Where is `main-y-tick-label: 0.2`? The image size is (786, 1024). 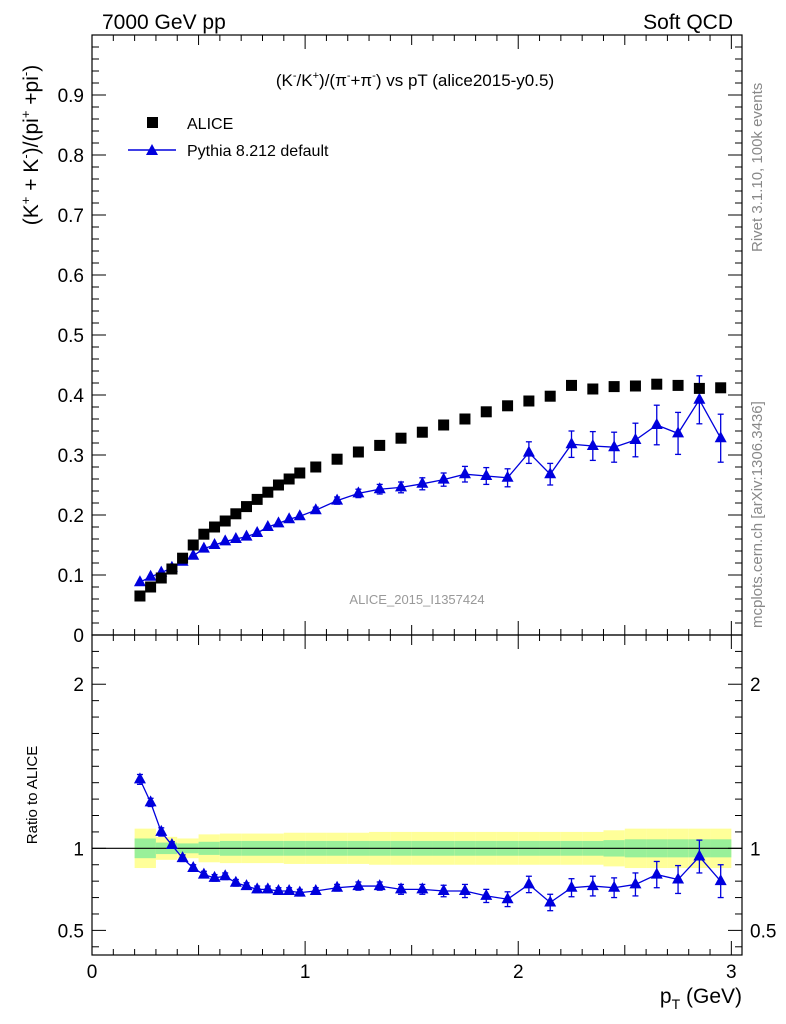 main-y-tick-label: 0.2 is located at coordinates (71, 516).